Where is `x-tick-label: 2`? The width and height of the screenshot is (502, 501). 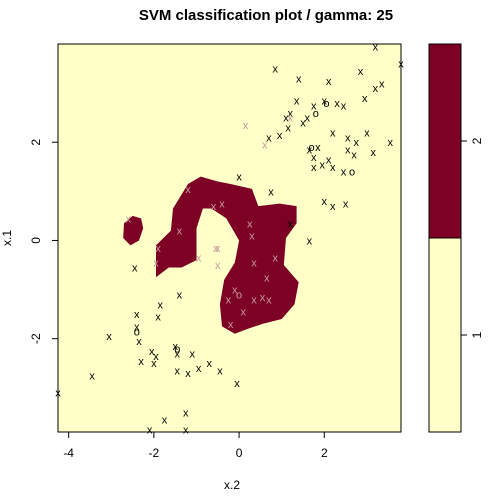 x-tick-label: 2 is located at coordinates (324, 453).